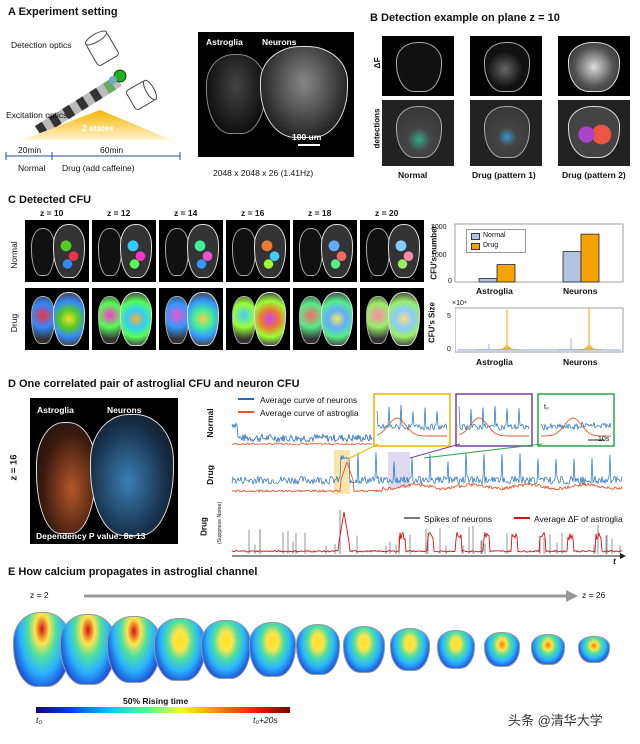 The width and height of the screenshot is (640, 744). I want to click on sample-icon, so click(120, 76).